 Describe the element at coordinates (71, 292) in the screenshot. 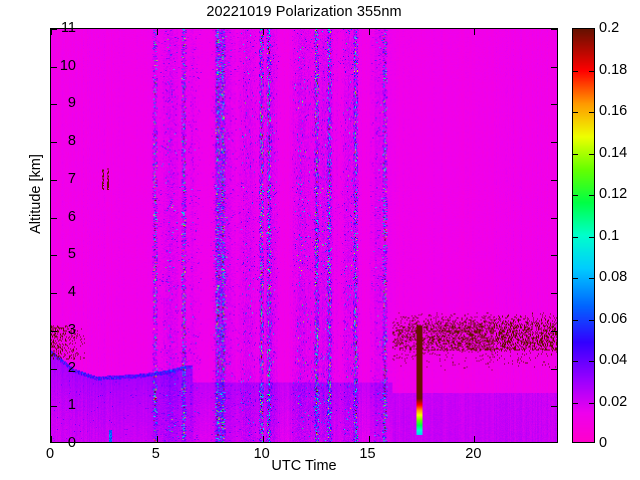

I see `y-tick-label: 4` at that location.